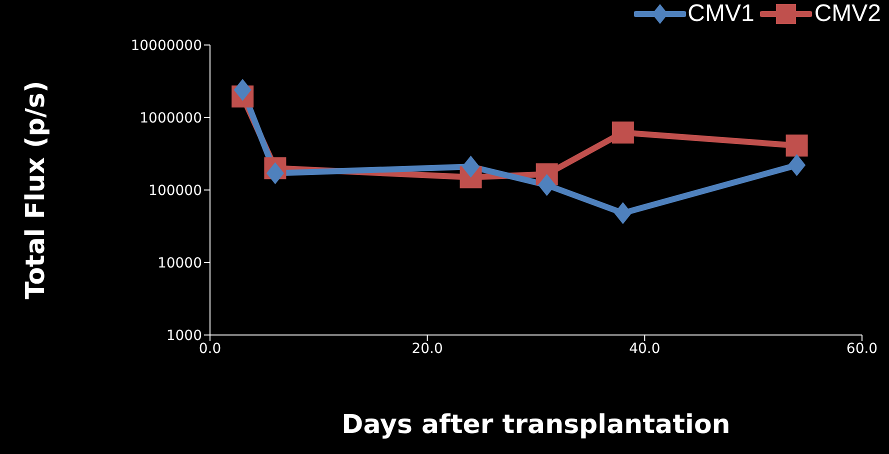  What do you see at coordinates (644, 348) in the screenshot?
I see `x-tick-label: 40.0` at bounding box center [644, 348].